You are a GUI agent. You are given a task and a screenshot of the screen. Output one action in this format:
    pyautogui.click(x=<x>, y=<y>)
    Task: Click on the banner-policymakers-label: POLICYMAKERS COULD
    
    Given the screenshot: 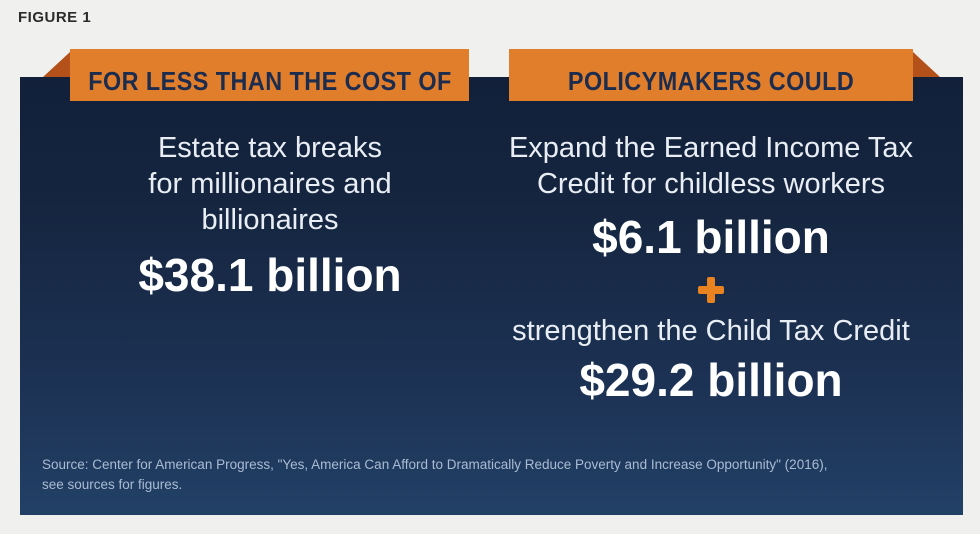 What is the action you would take?
    pyautogui.click(x=711, y=81)
    